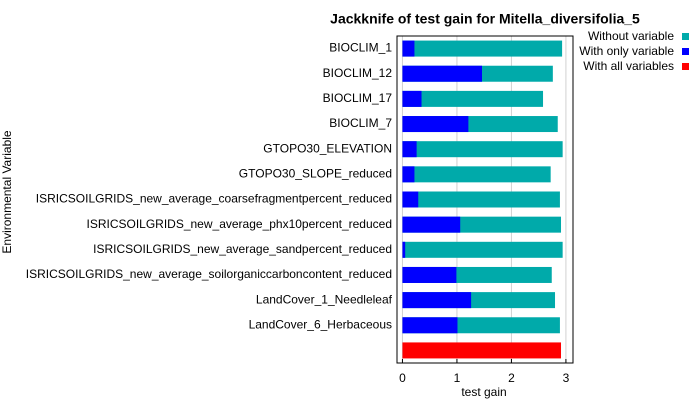  I want to click on legend-label: Without variable, so click(631, 36).